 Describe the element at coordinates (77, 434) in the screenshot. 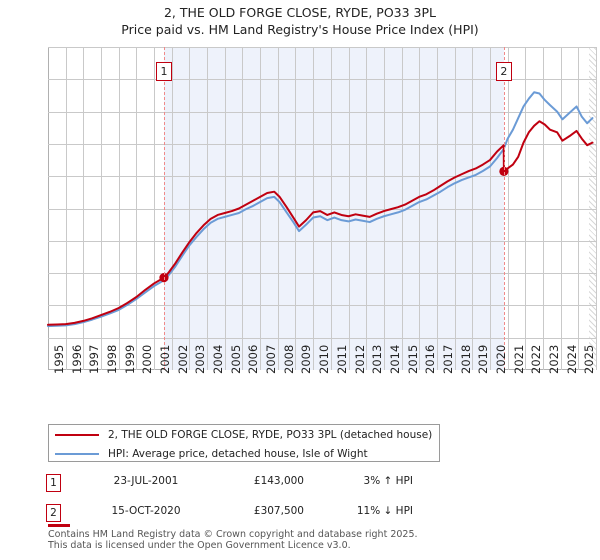

I see `legend-swatch-property` at that location.